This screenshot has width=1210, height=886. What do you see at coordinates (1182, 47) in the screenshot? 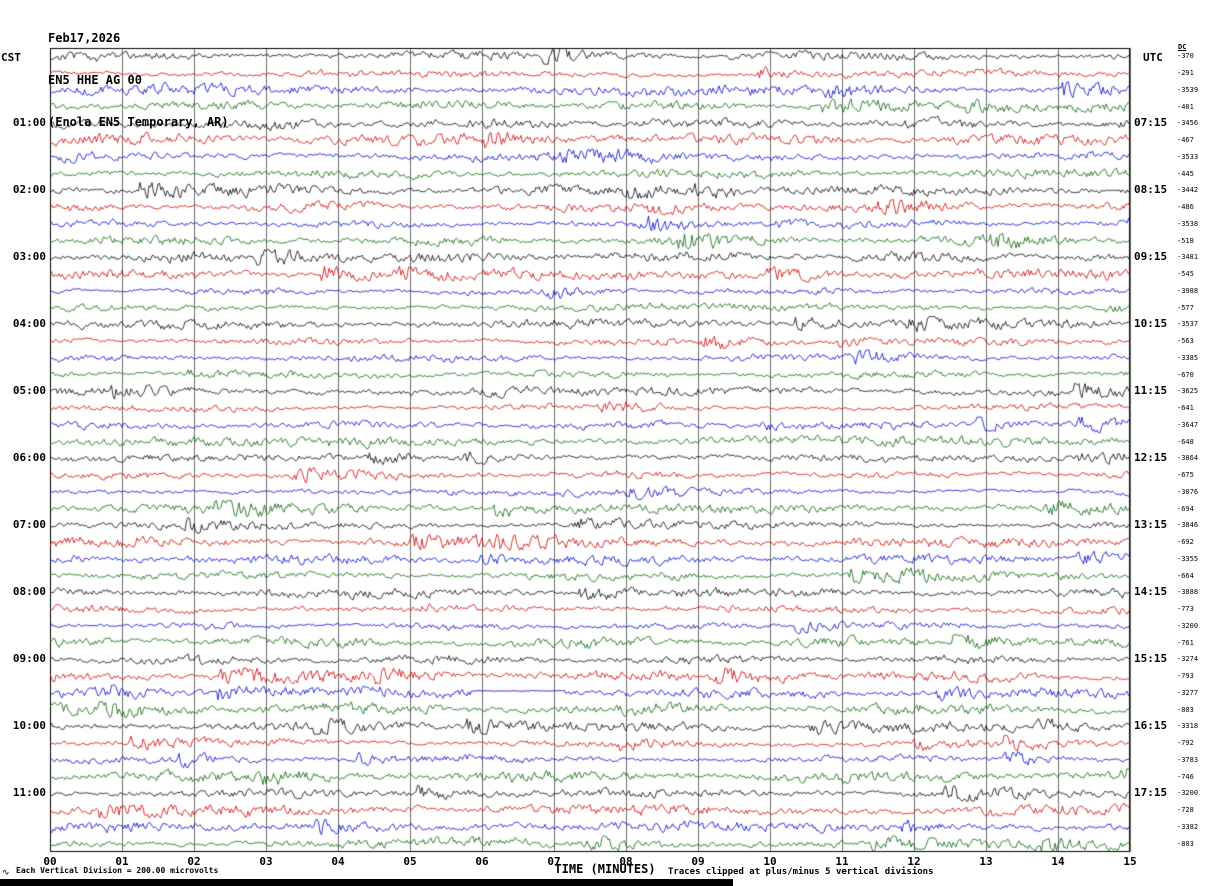
I see `dc-column-label: DC` at bounding box center [1182, 47].